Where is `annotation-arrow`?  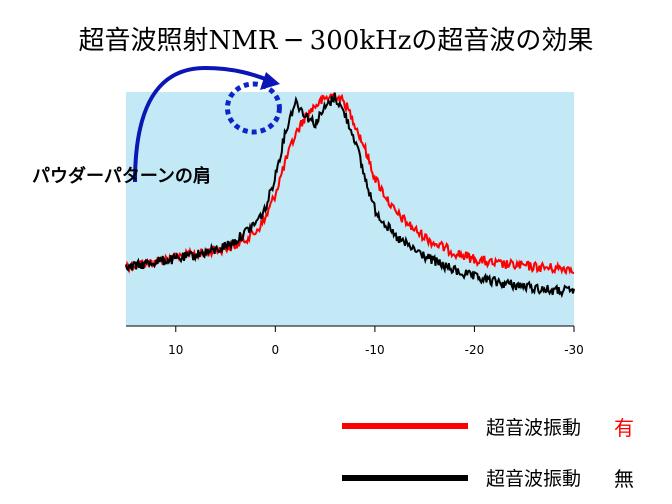
annotation-arrow is located at coordinates (201, 124).